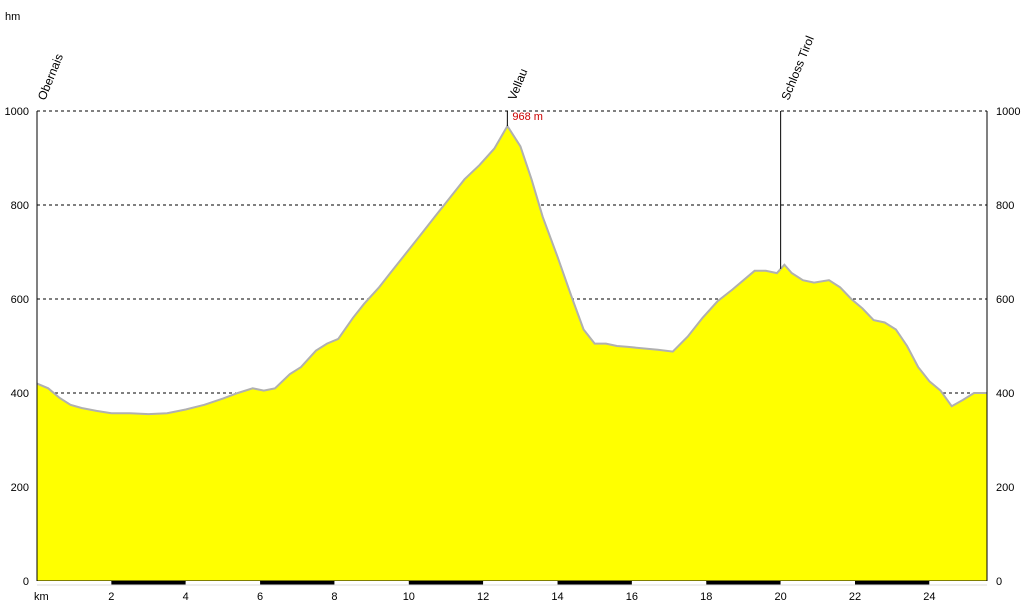  I want to click on x-tick-labels: 2 4 6 8 10 12 14 16 18 20 22 24, so click(521, 597).